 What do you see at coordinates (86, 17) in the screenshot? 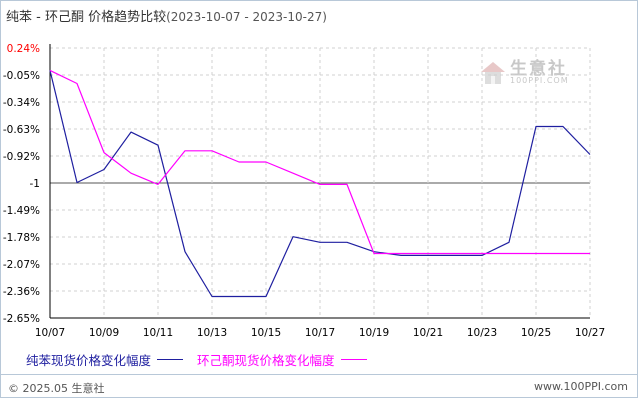
I see `chart-title-main: 纯苯 - 环己酮 价格趋势比较` at bounding box center [86, 17].